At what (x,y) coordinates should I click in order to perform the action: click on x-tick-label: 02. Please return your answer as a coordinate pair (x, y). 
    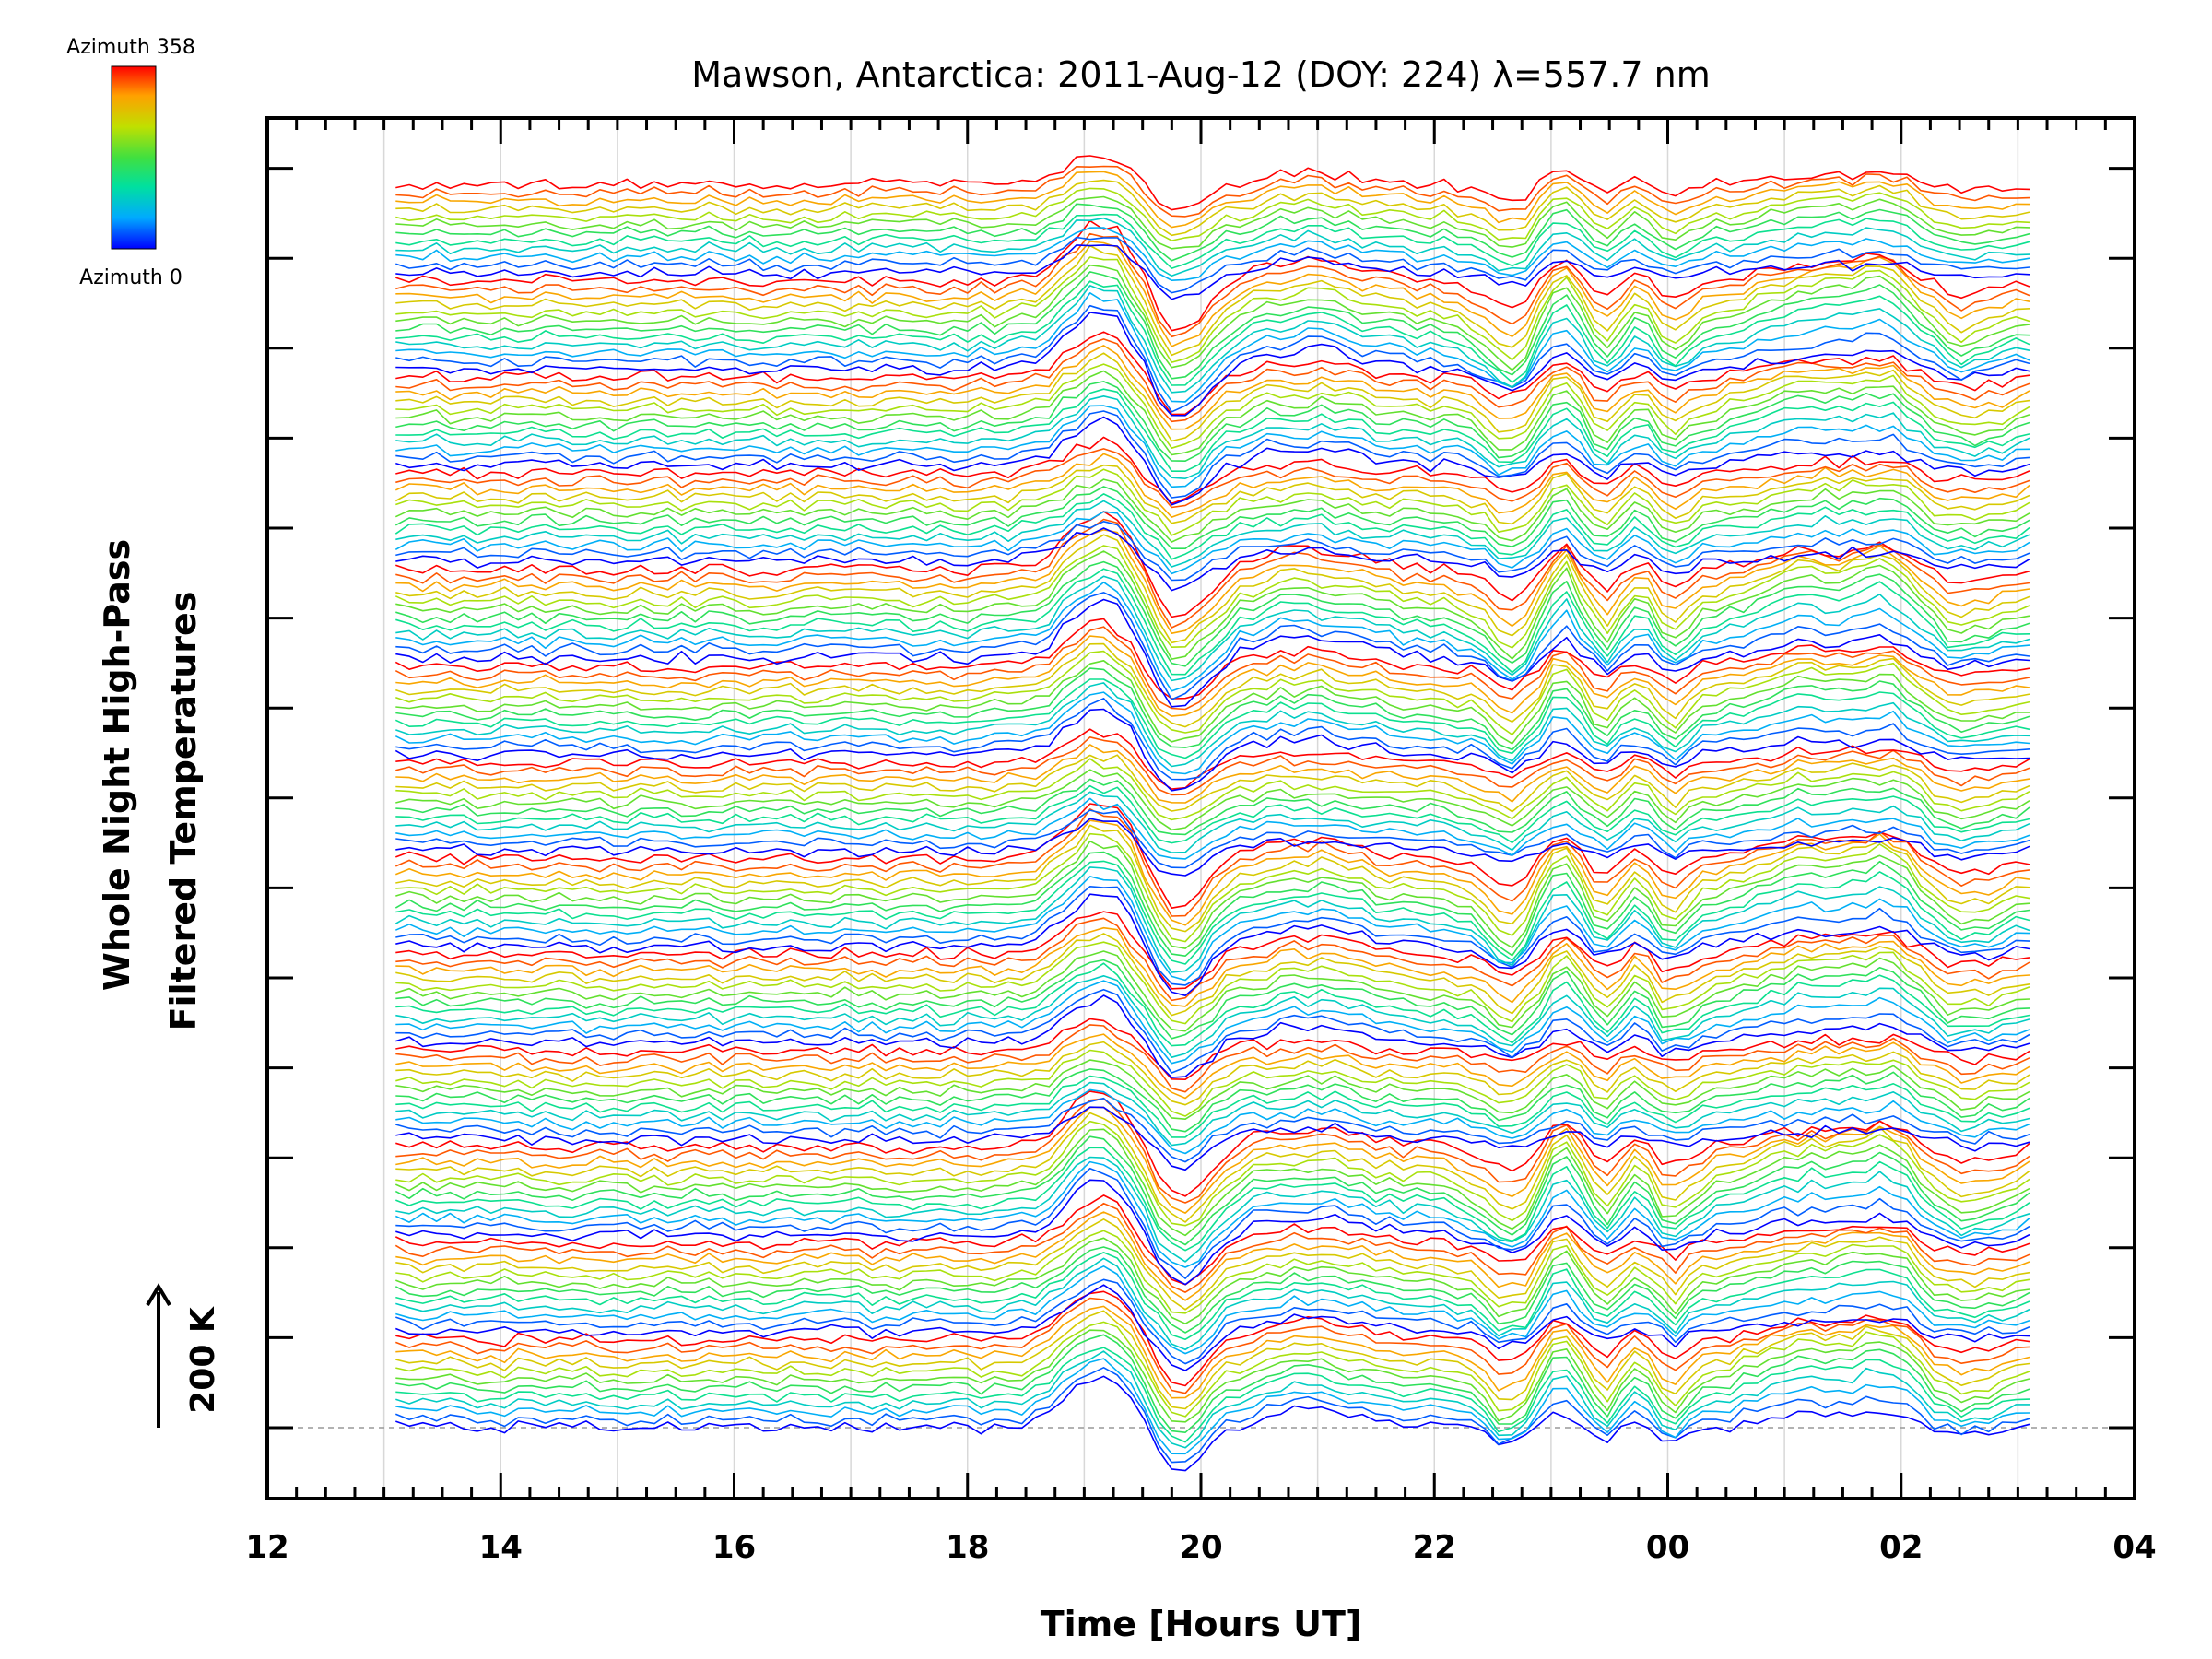
    Looking at the image, I should click on (1901, 1547).